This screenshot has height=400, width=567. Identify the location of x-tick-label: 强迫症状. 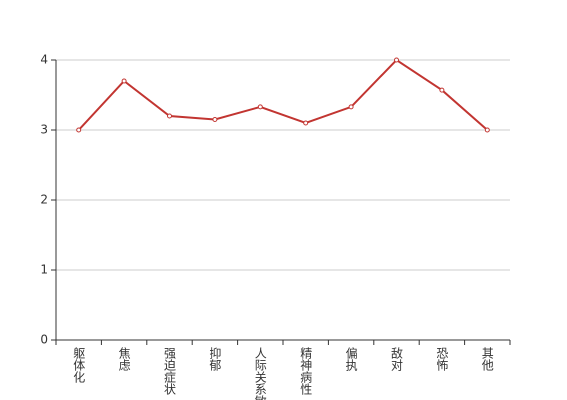
(170, 371).